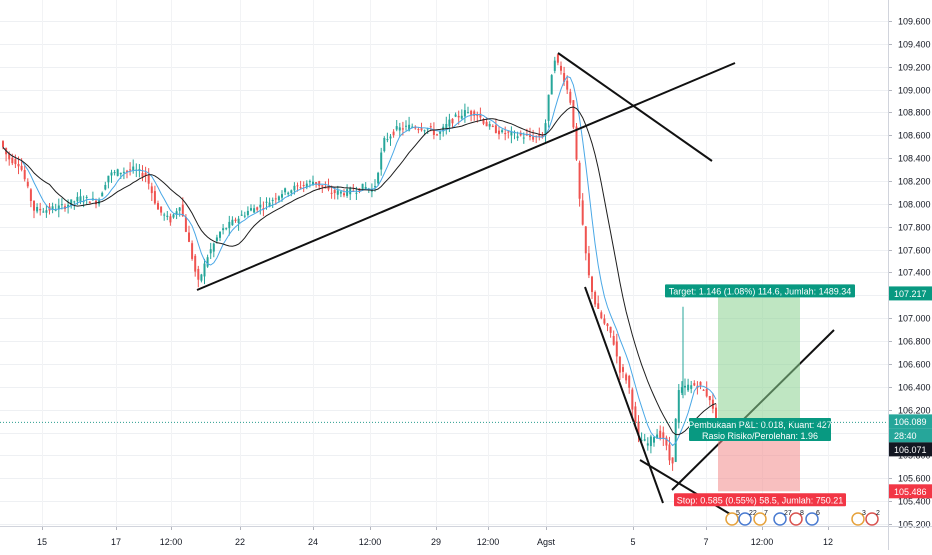 This screenshot has width=932, height=555. I want to click on event-marker: 2, so click(872, 518).